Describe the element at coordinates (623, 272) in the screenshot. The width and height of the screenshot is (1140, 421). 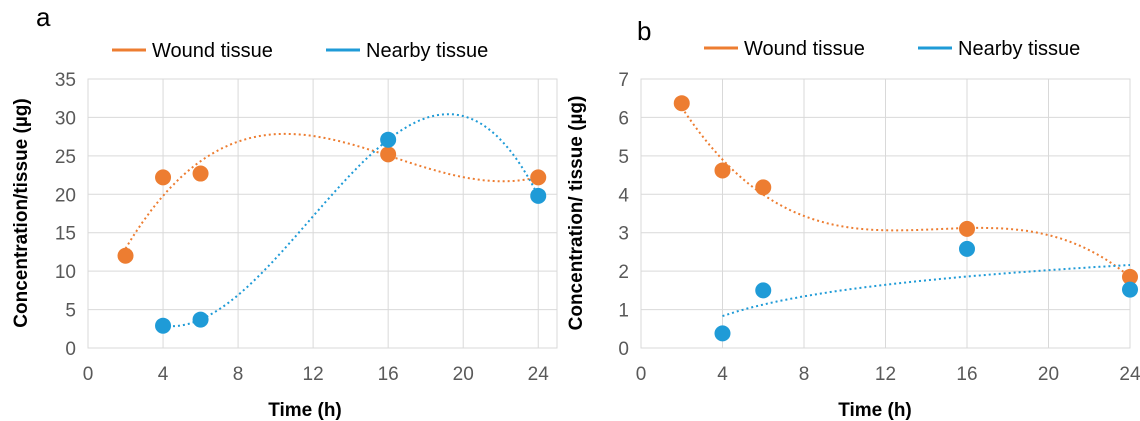
I see `y-tick-label: 2` at that location.